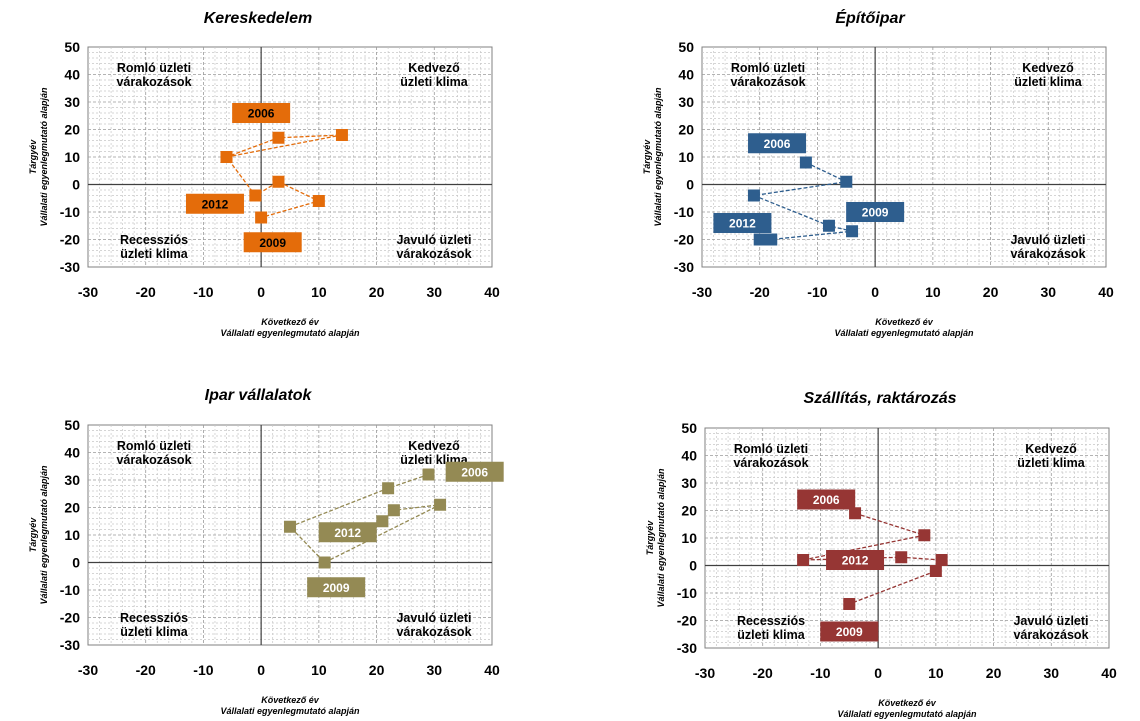 This screenshot has width=1140, height=721. What do you see at coordinates (72, 75) in the screenshot?
I see `y-tick-label: 40` at bounding box center [72, 75].